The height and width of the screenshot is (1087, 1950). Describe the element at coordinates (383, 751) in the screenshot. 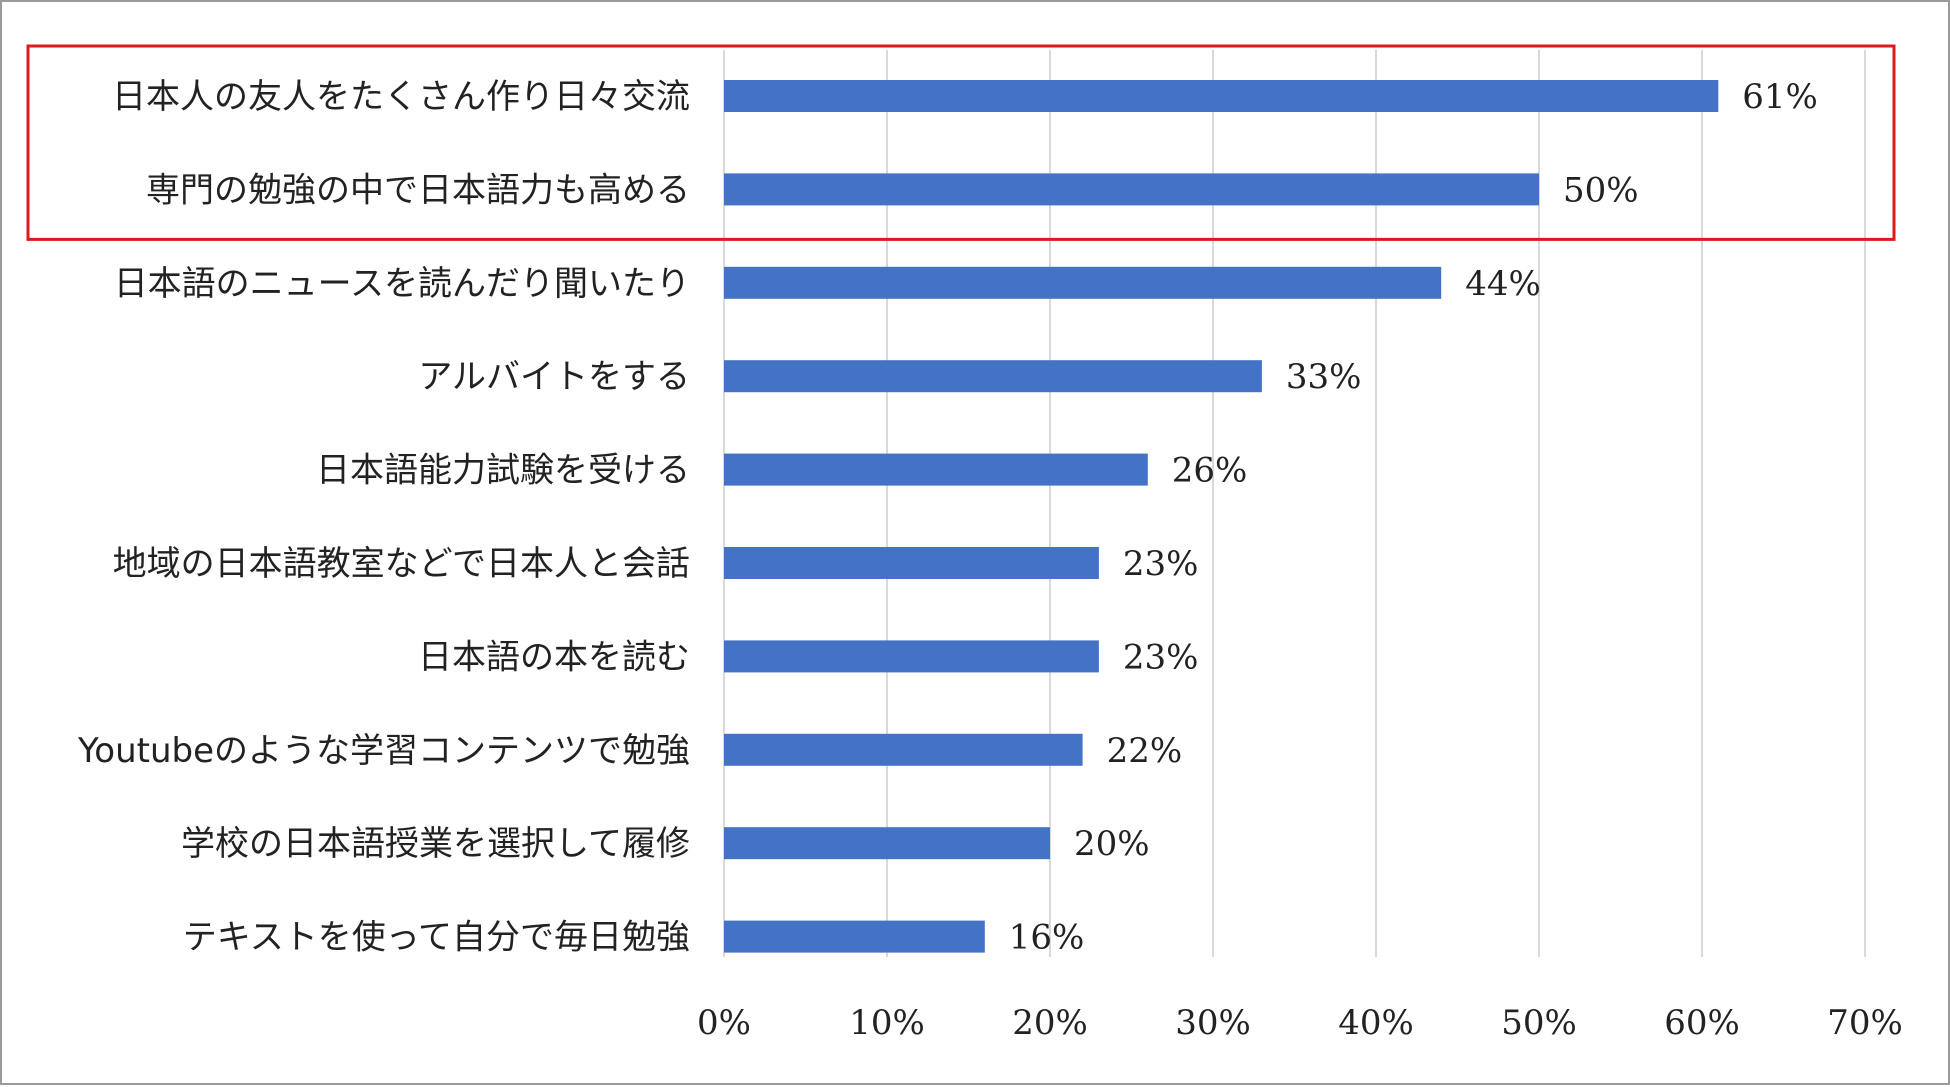

I see `category-label: Youtubeのような学習コンテンツで勉強` at that location.